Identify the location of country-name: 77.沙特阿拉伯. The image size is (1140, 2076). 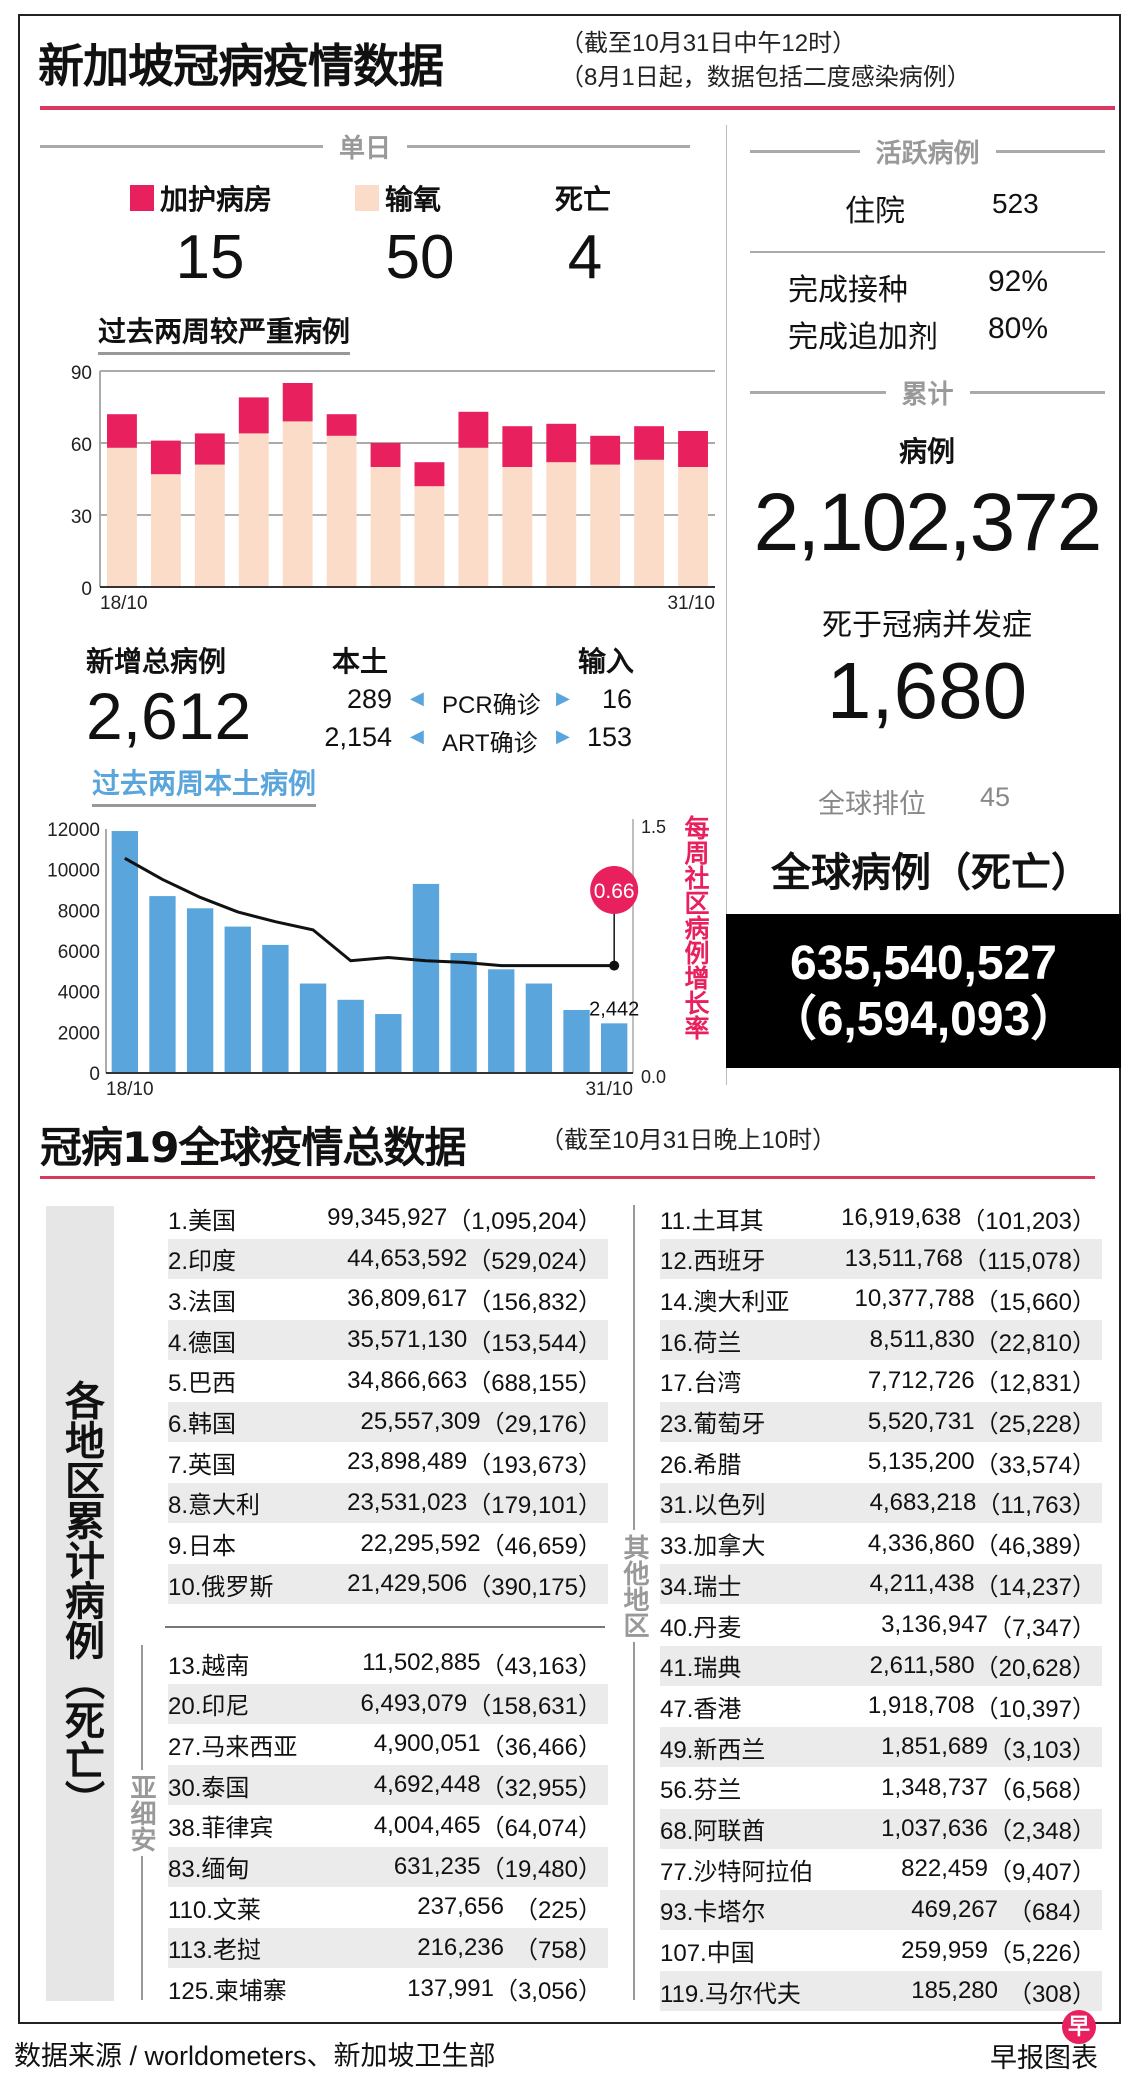
(737, 1872).